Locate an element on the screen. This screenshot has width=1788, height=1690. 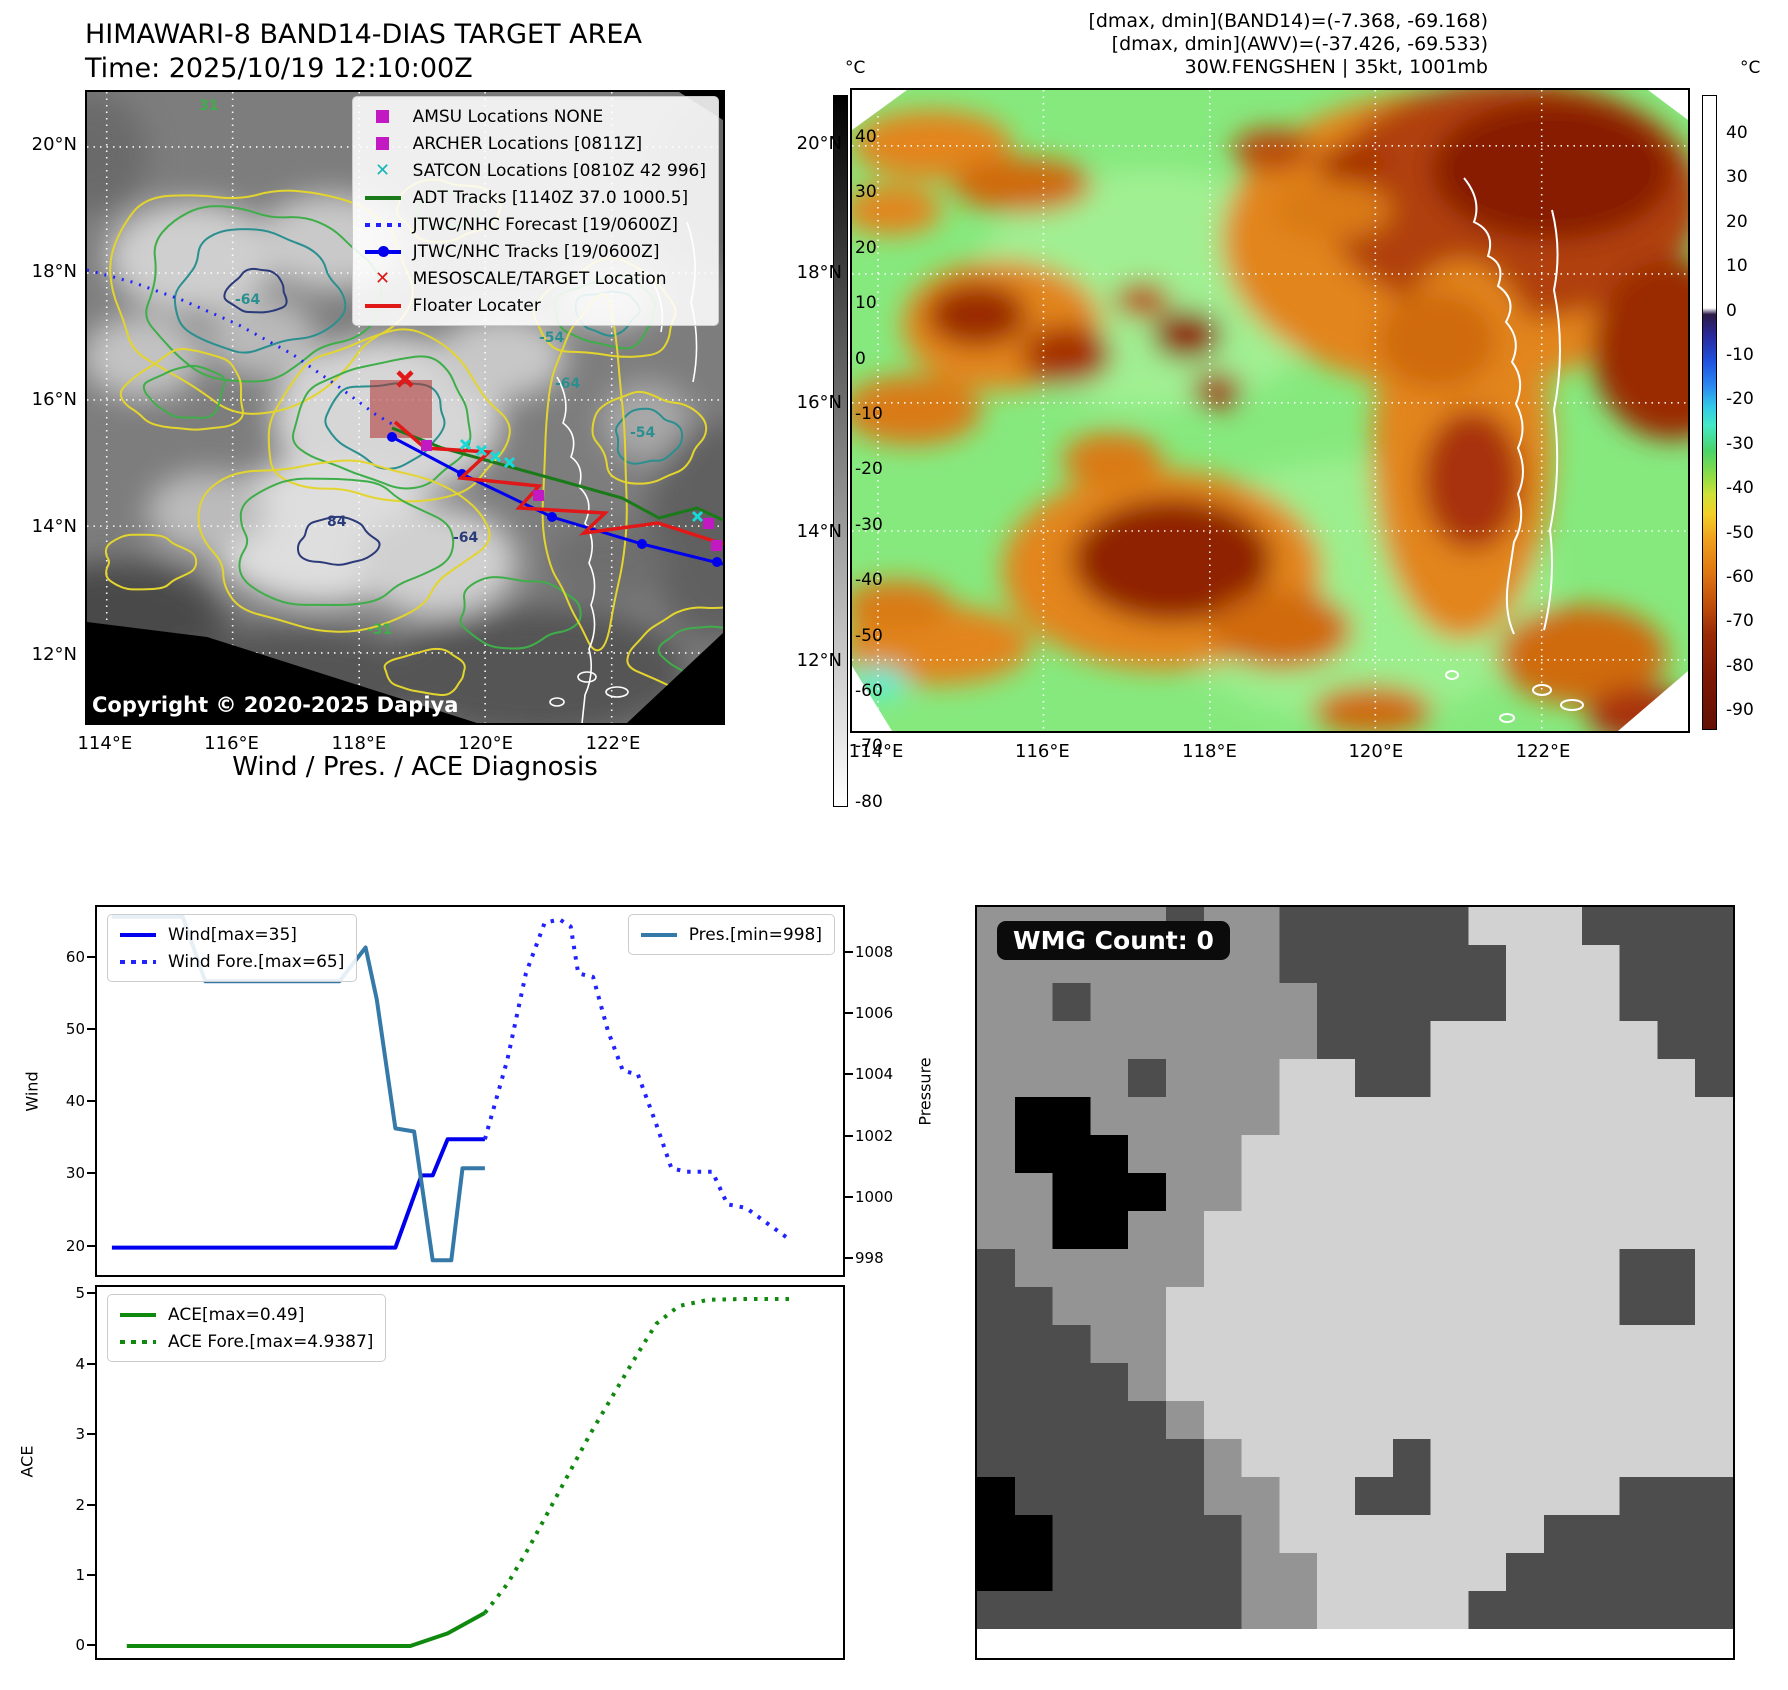
colorbar-tick: 10 is located at coordinates (1737, 266).